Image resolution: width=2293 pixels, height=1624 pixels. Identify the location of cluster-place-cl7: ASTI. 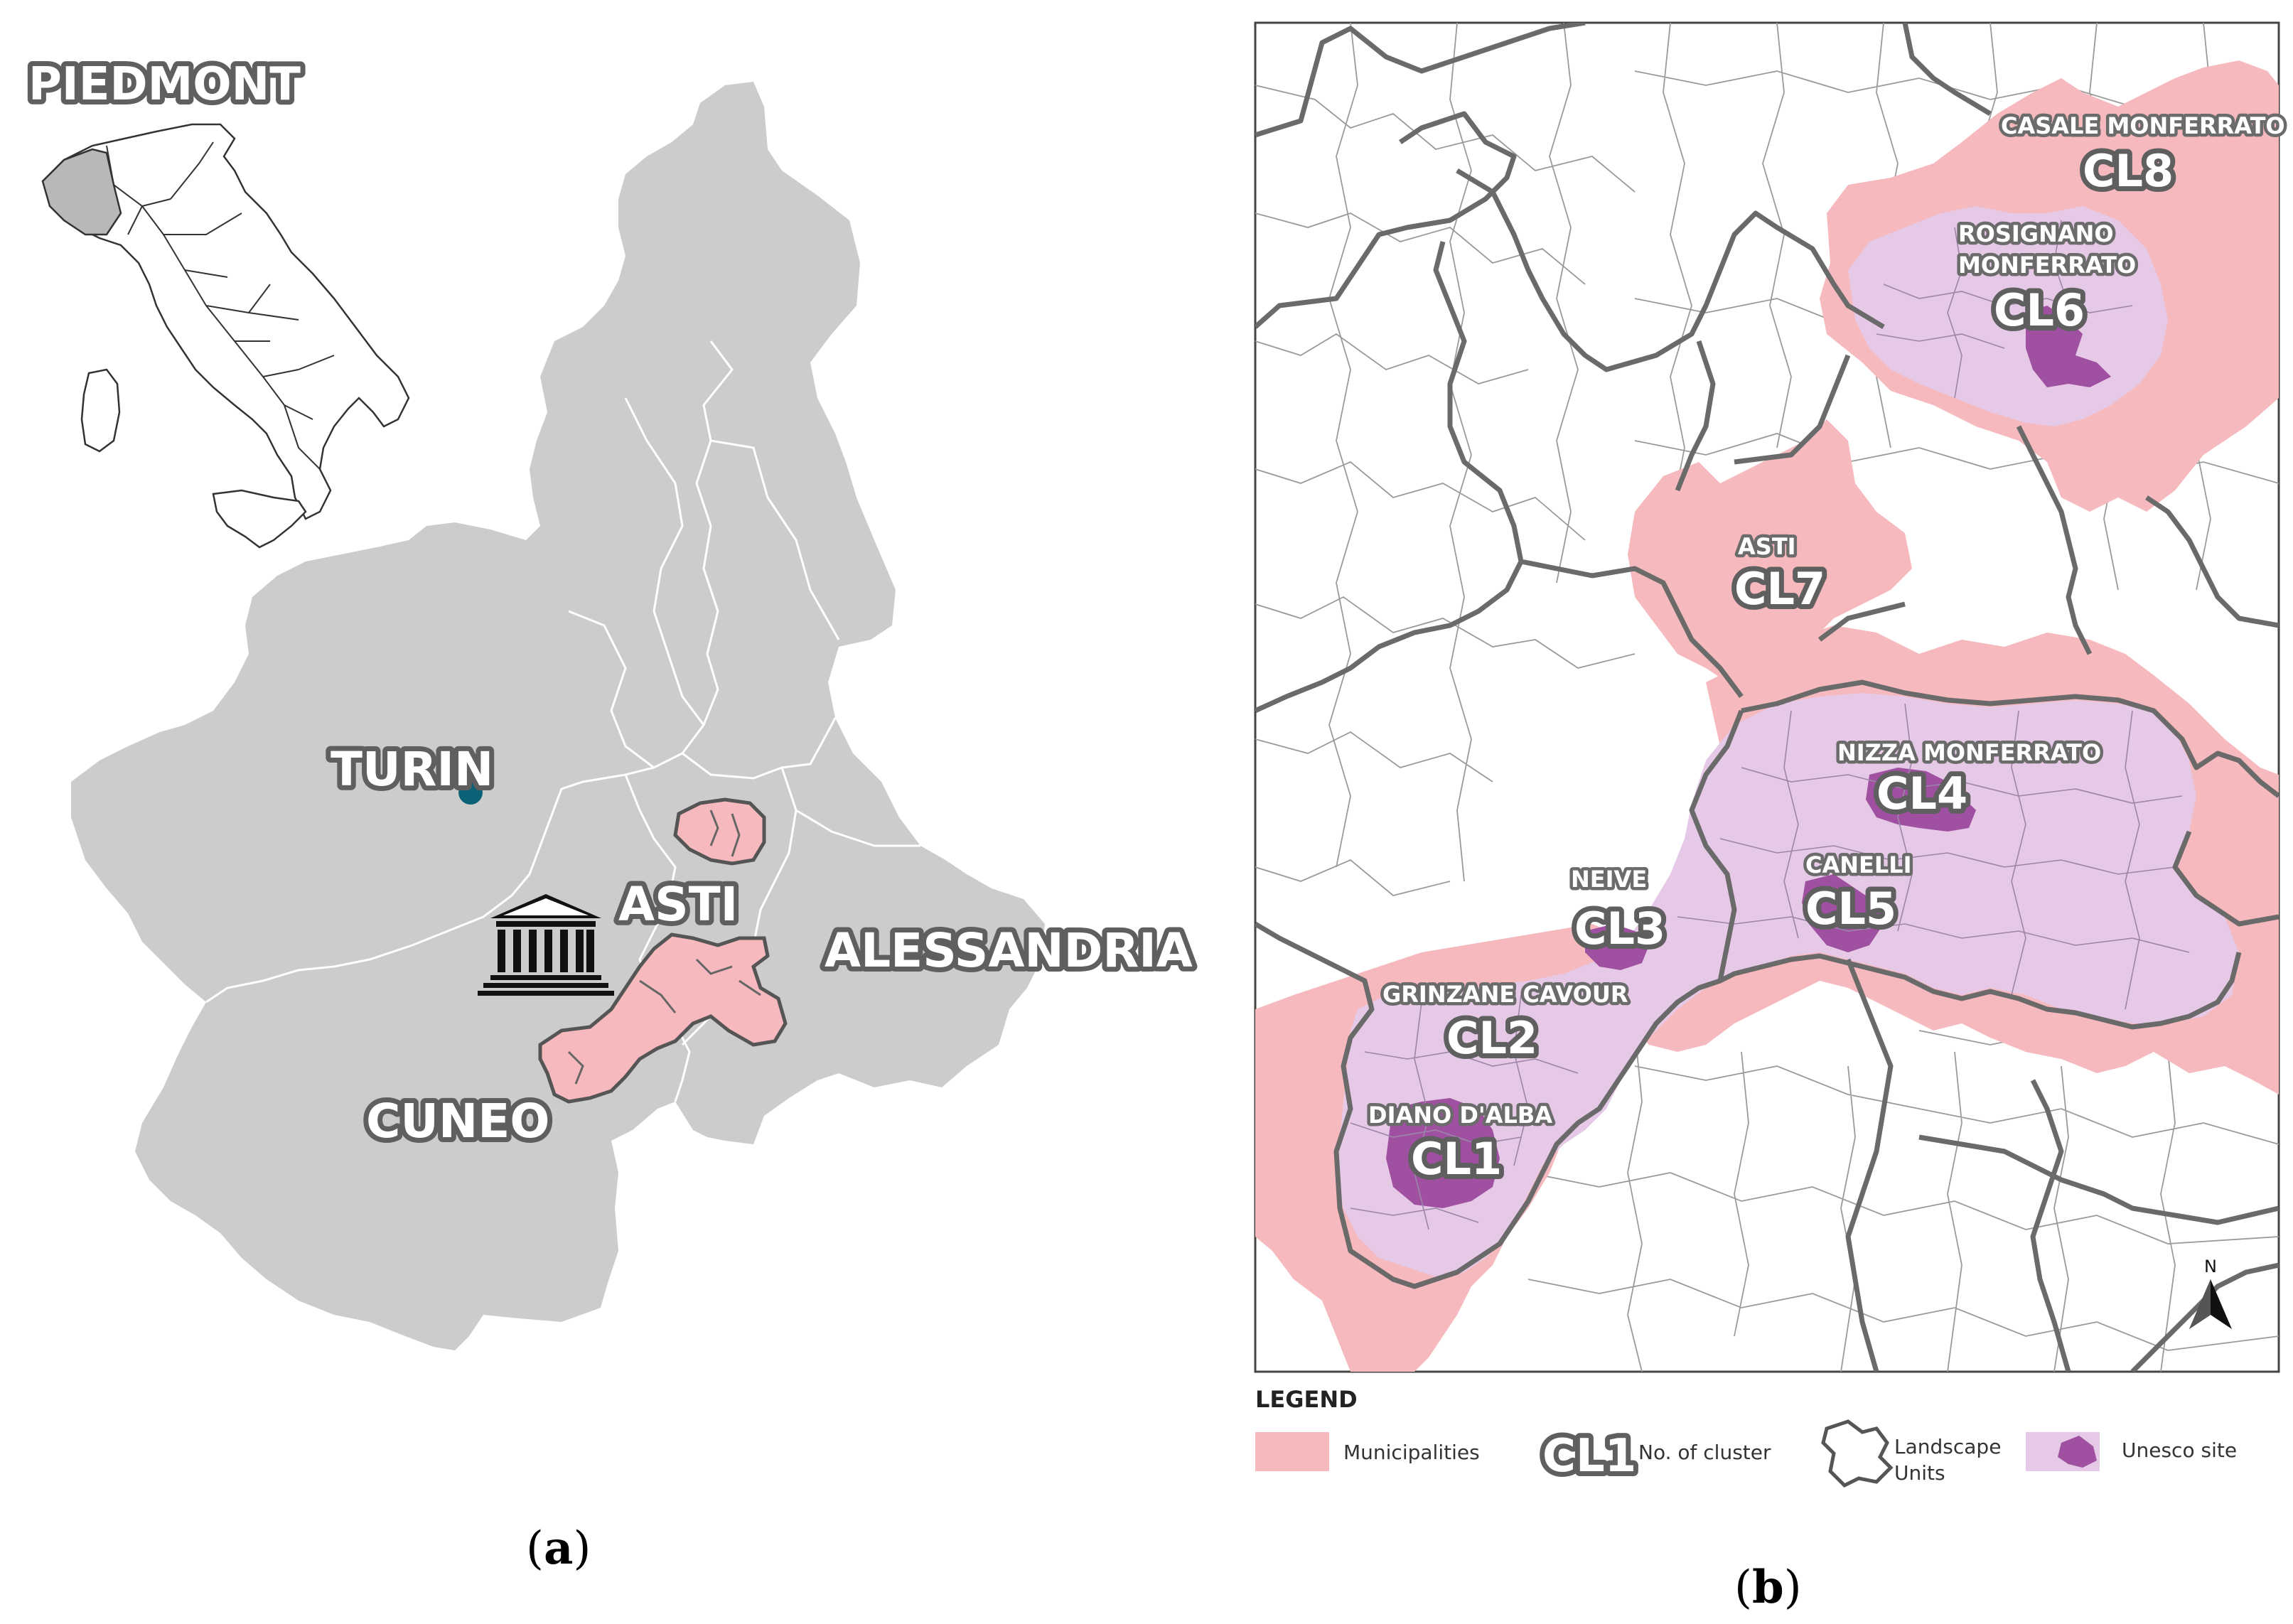
(1767, 546).